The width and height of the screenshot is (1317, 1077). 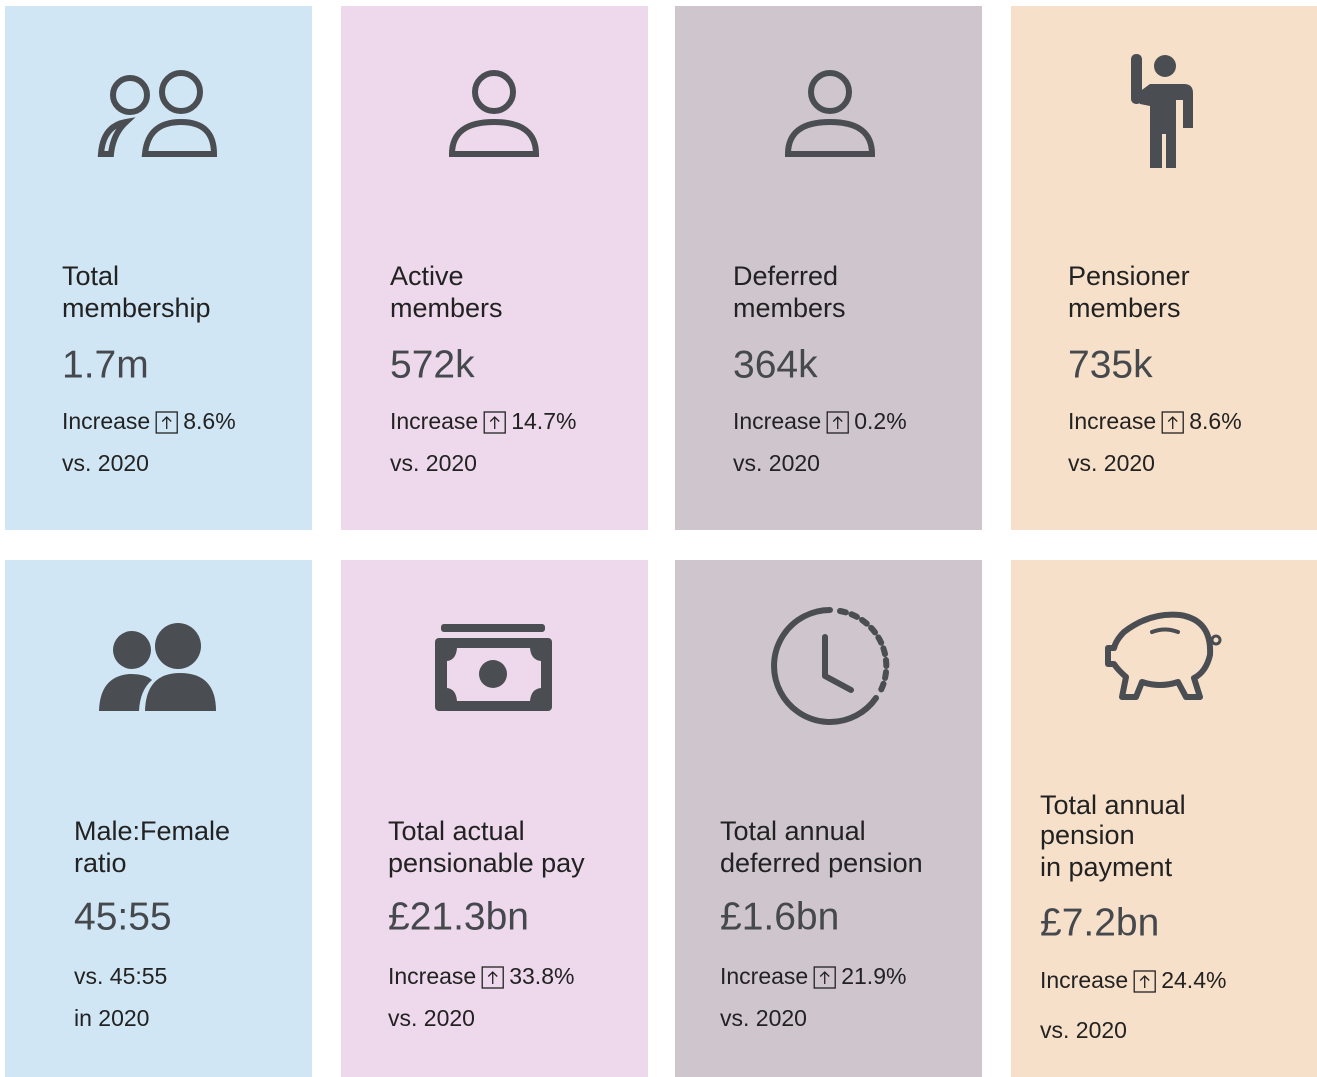 What do you see at coordinates (821, 863) in the screenshot?
I see `card-title: deferred pension` at bounding box center [821, 863].